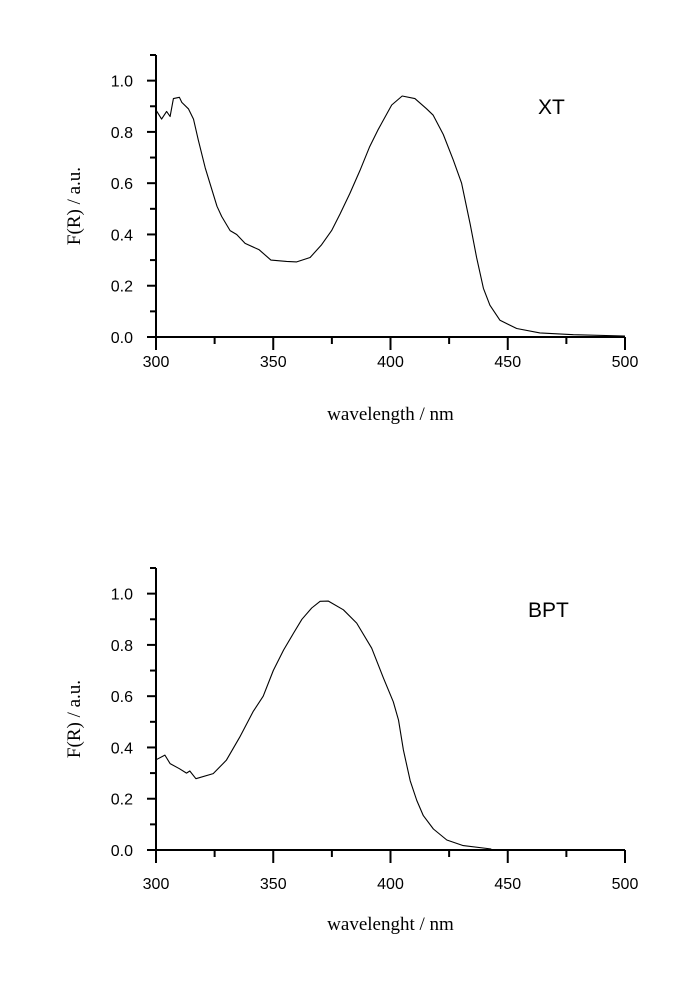  I want to click on series-line-bpt, so click(323, 725).